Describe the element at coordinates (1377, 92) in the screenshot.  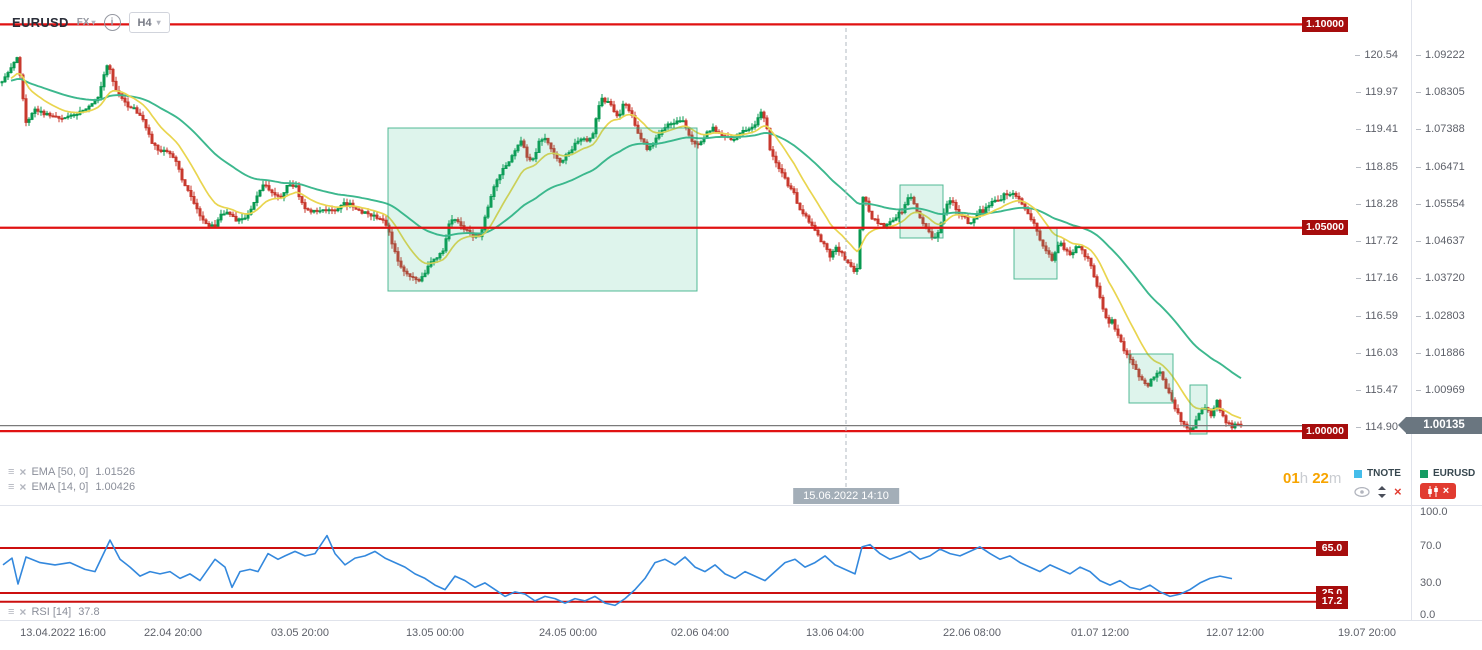
I see `tnote-axis-label: 119.97` at that location.